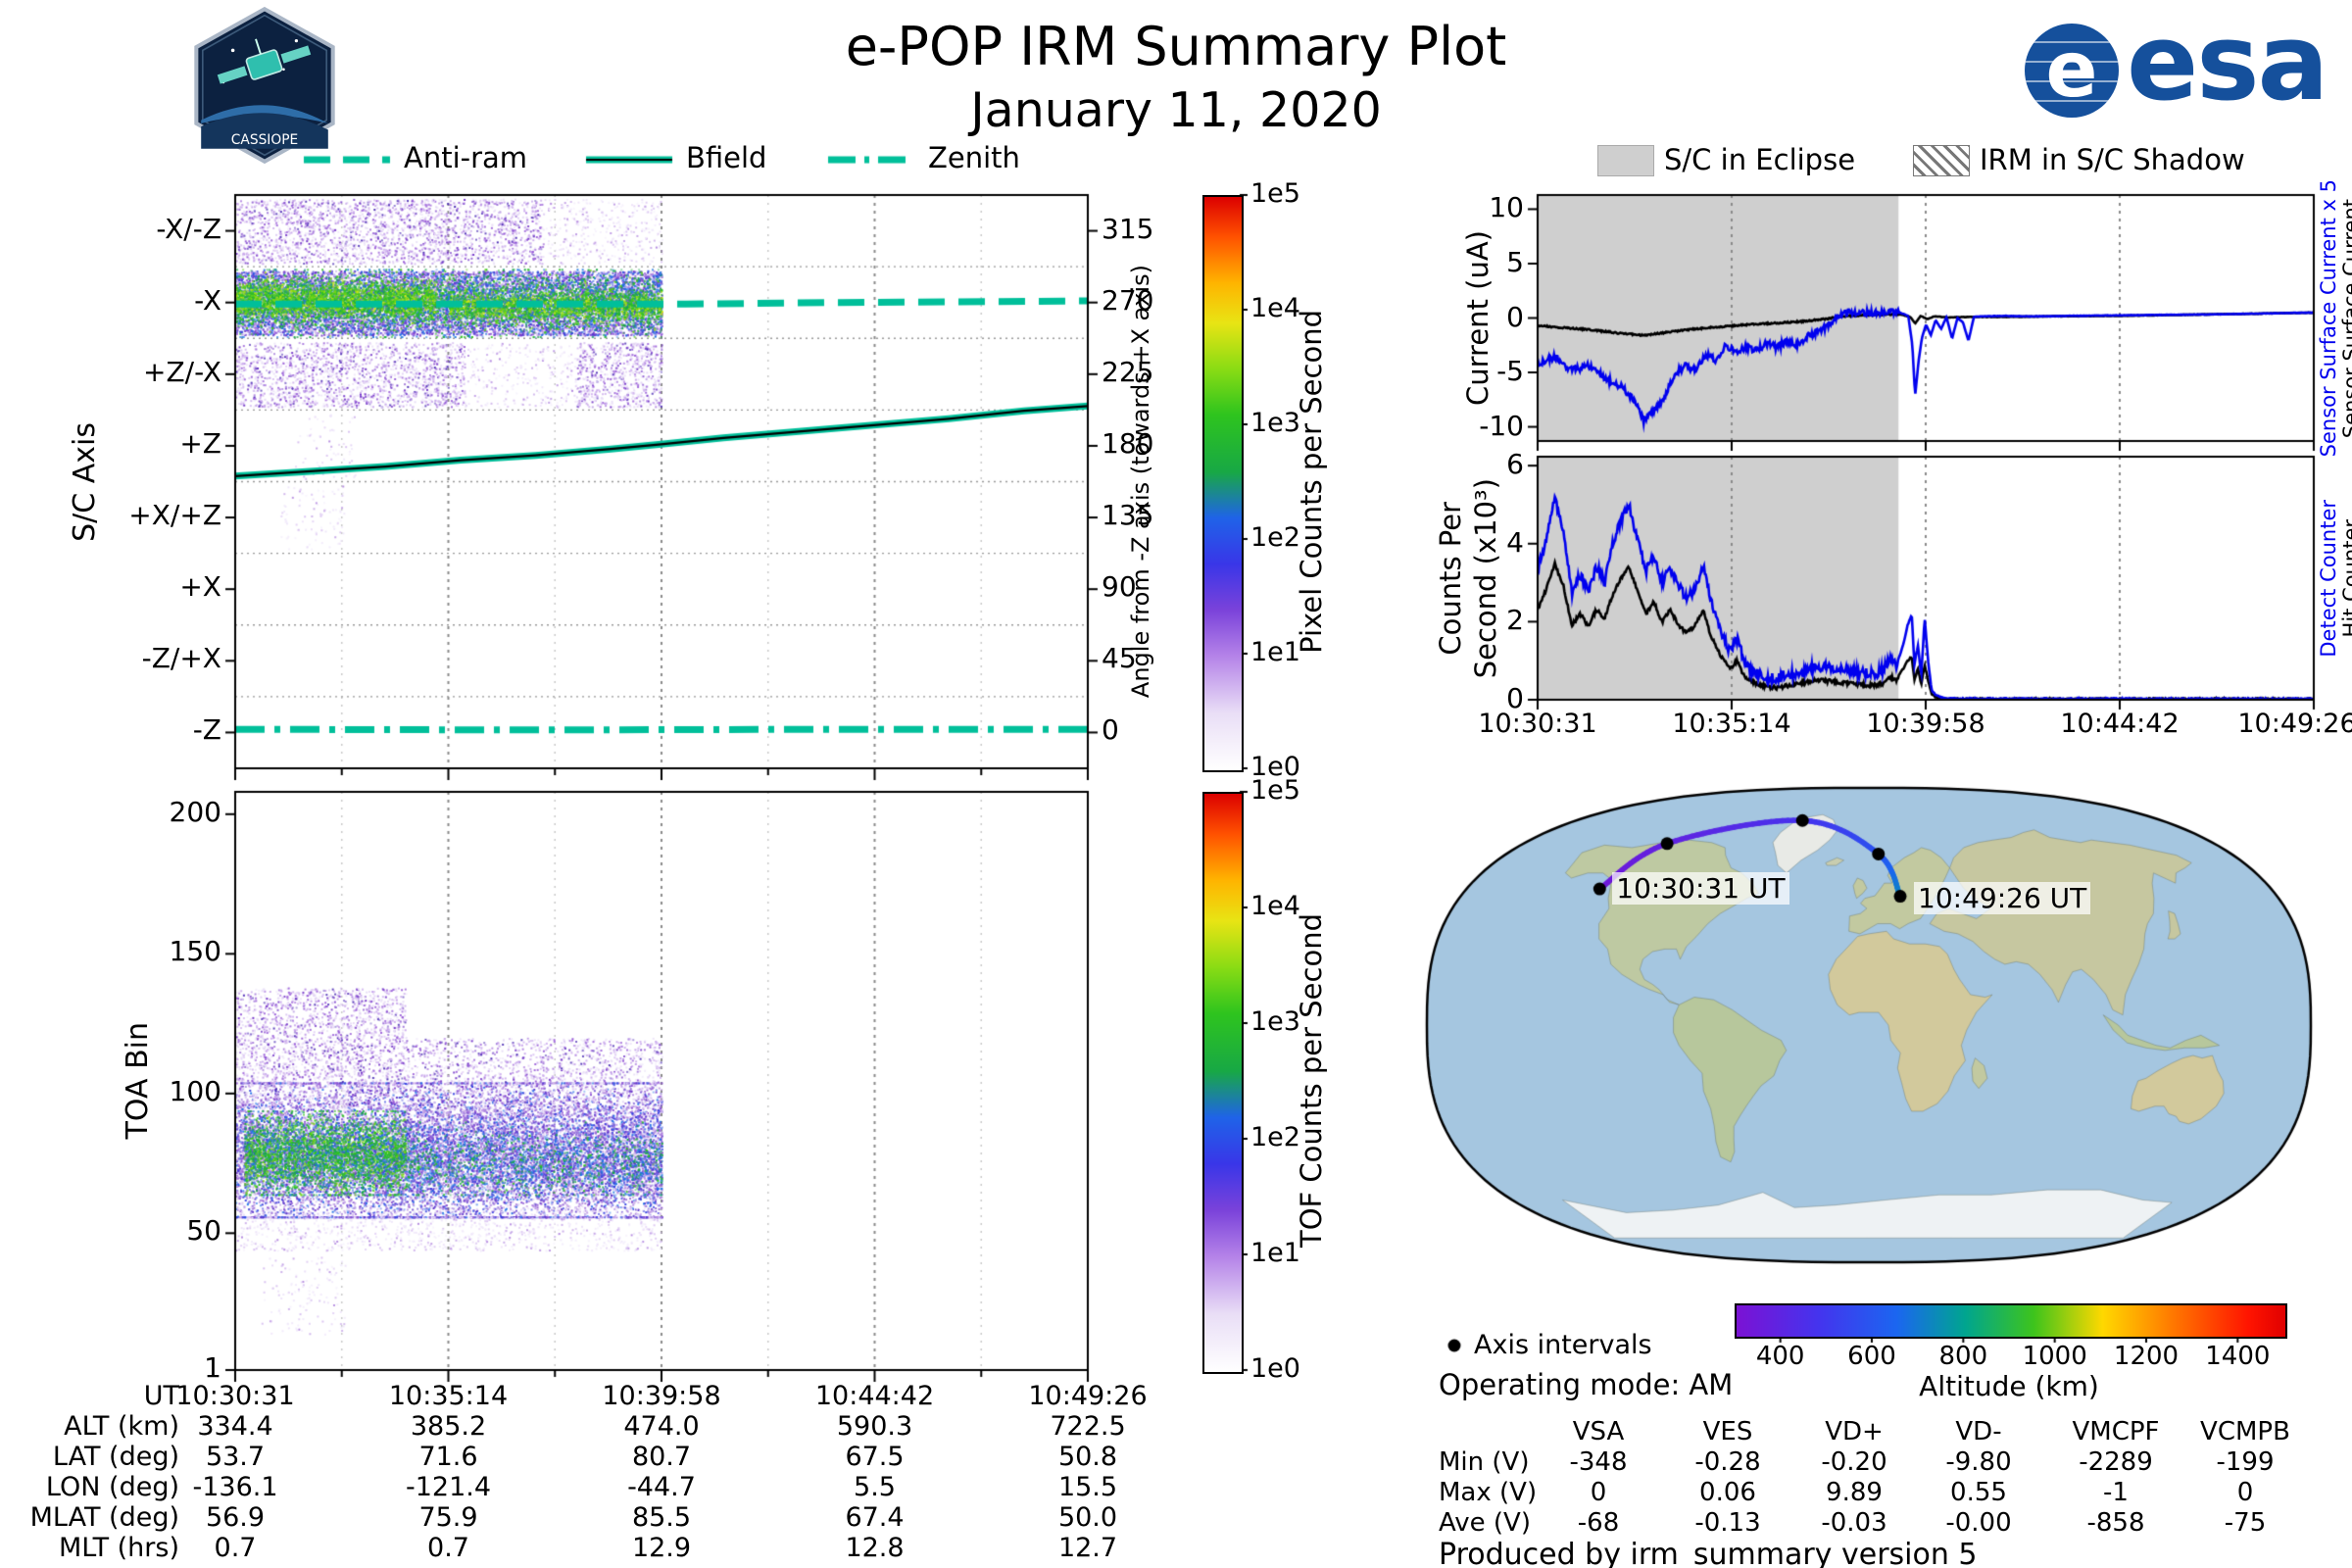 Image resolution: width=2352 pixels, height=1568 pixels. I want to click on angle-axis-label: Angle from -Z axis (towards +X axis), so click(1140, 482).